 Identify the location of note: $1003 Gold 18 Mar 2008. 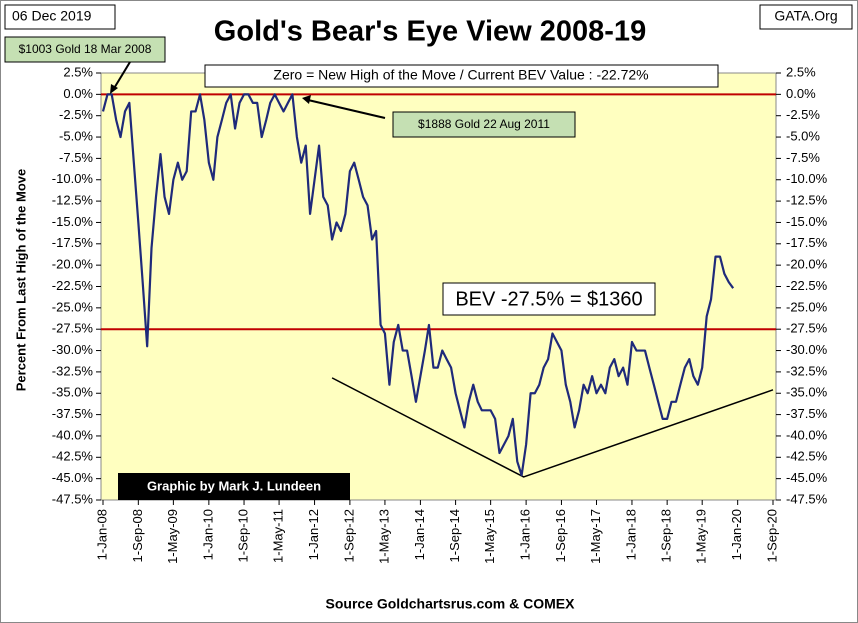
(85, 49).